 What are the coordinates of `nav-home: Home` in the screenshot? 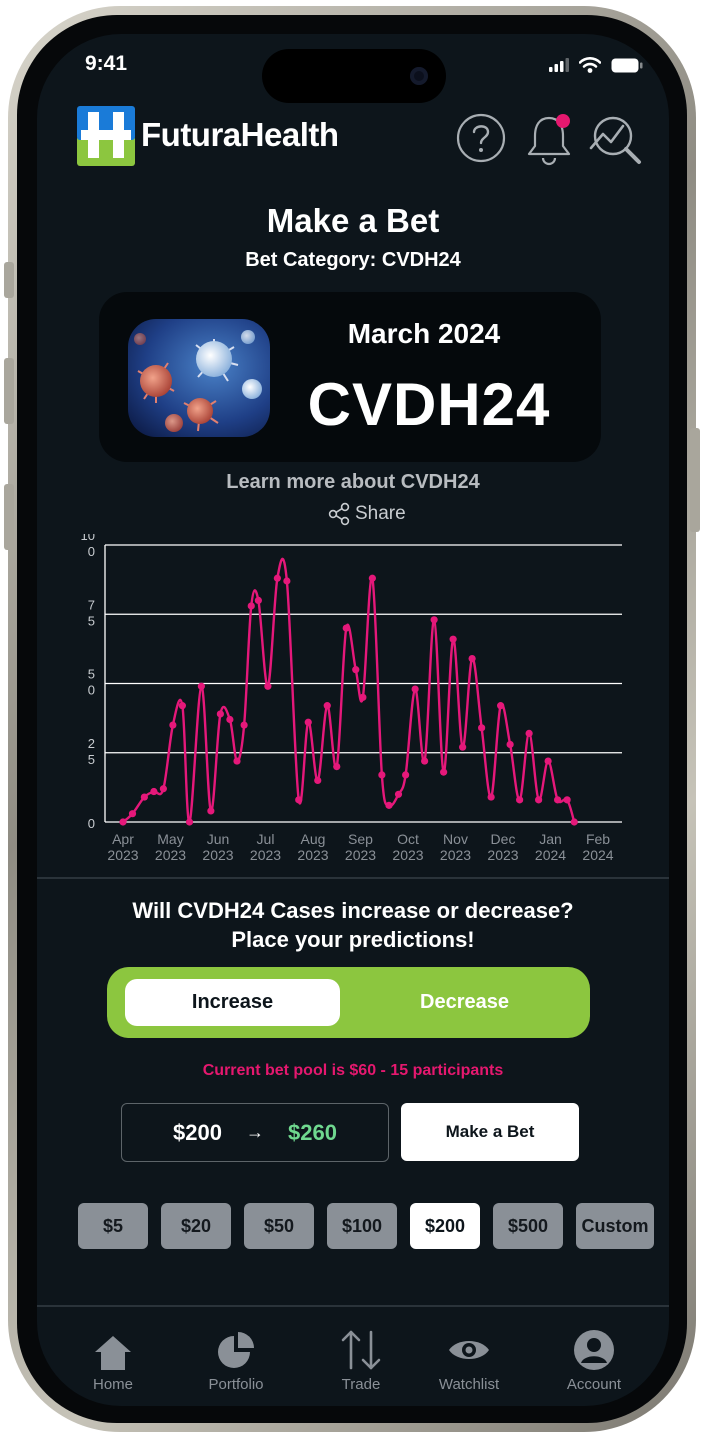 It's located at (113, 1363).